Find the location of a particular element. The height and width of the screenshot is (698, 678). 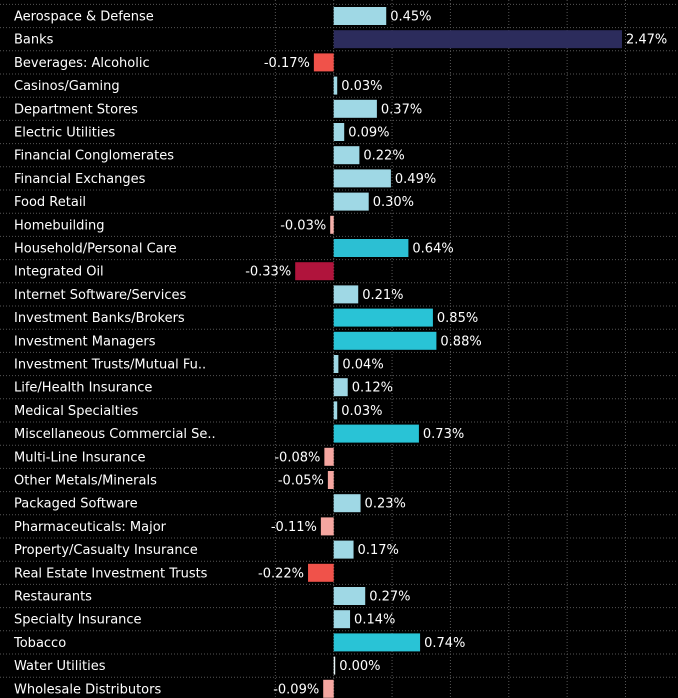

value-label: 0.00% is located at coordinates (359, 666).